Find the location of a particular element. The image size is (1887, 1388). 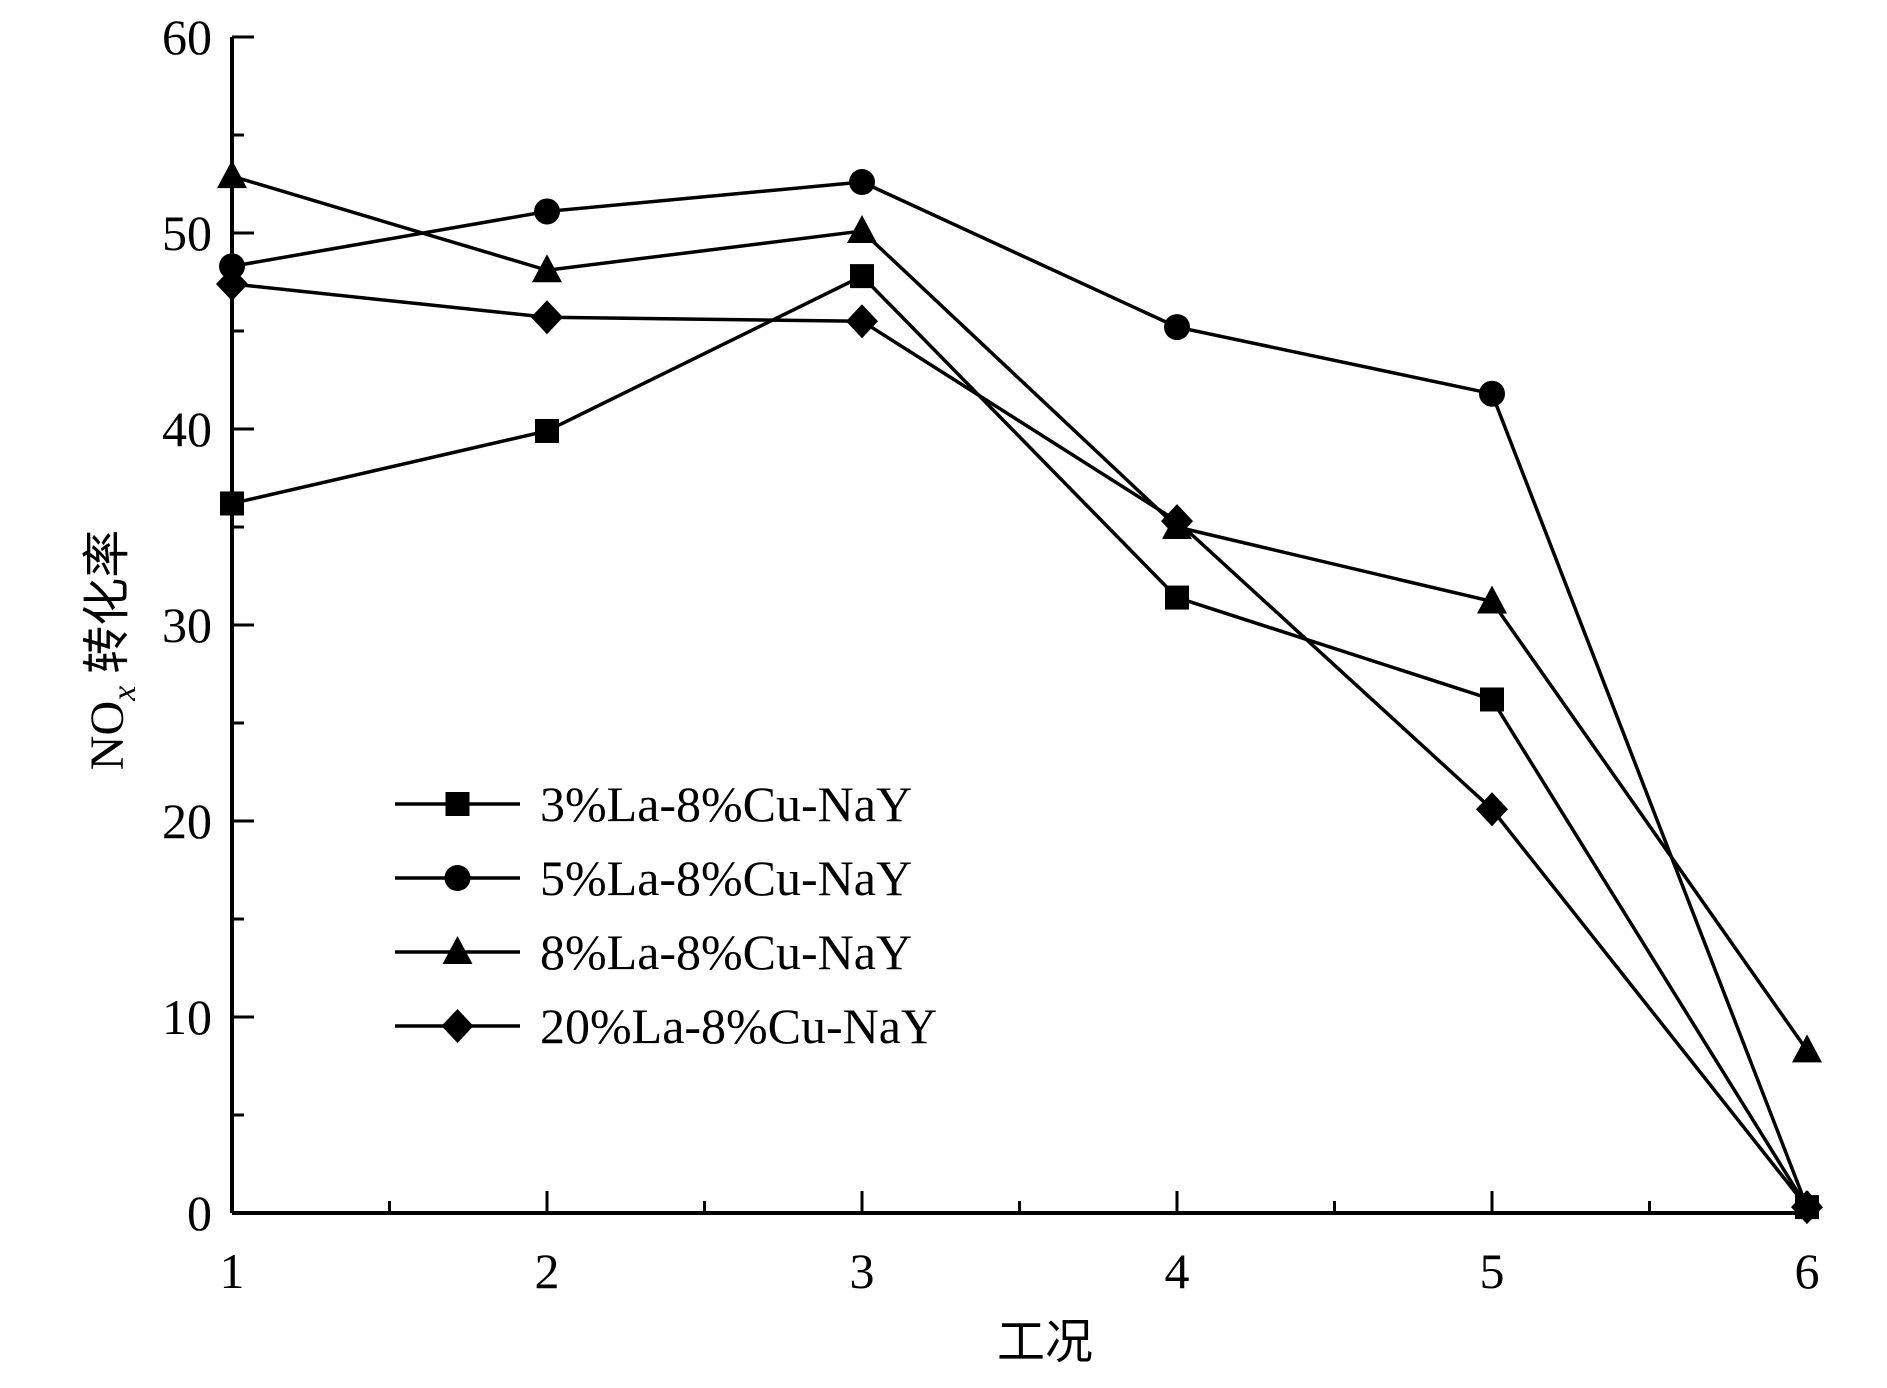

legend-item: 3%La-8%Cu-NaY is located at coordinates (653, 804).